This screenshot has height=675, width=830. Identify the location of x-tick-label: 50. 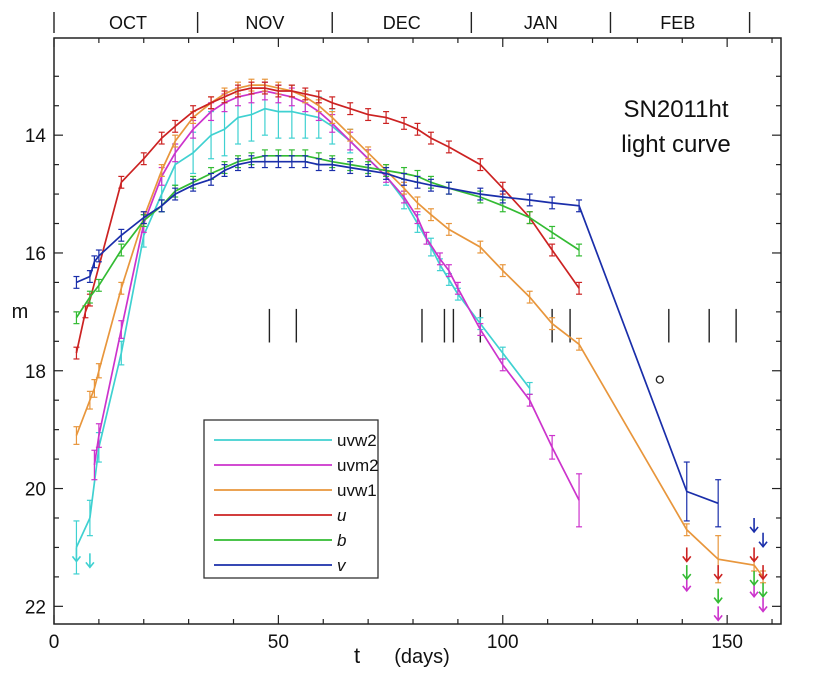
(278, 642).